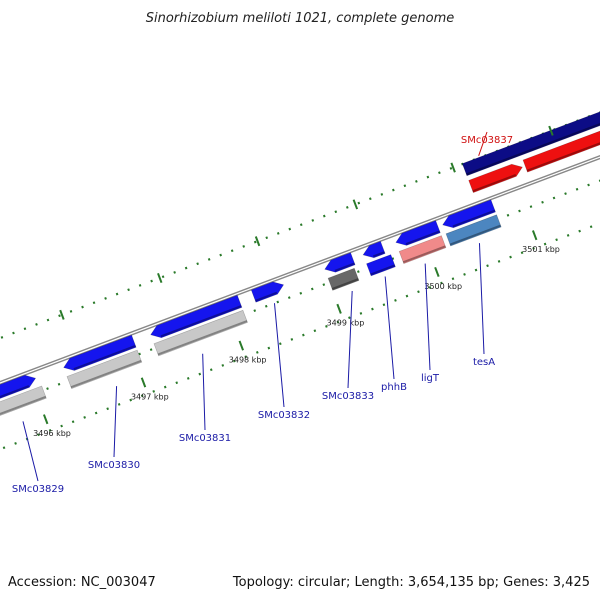 Image resolution: width=600 pixels, height=600 pixels. I want to click on gene-label-phhb: phhB, so click(394, 387).